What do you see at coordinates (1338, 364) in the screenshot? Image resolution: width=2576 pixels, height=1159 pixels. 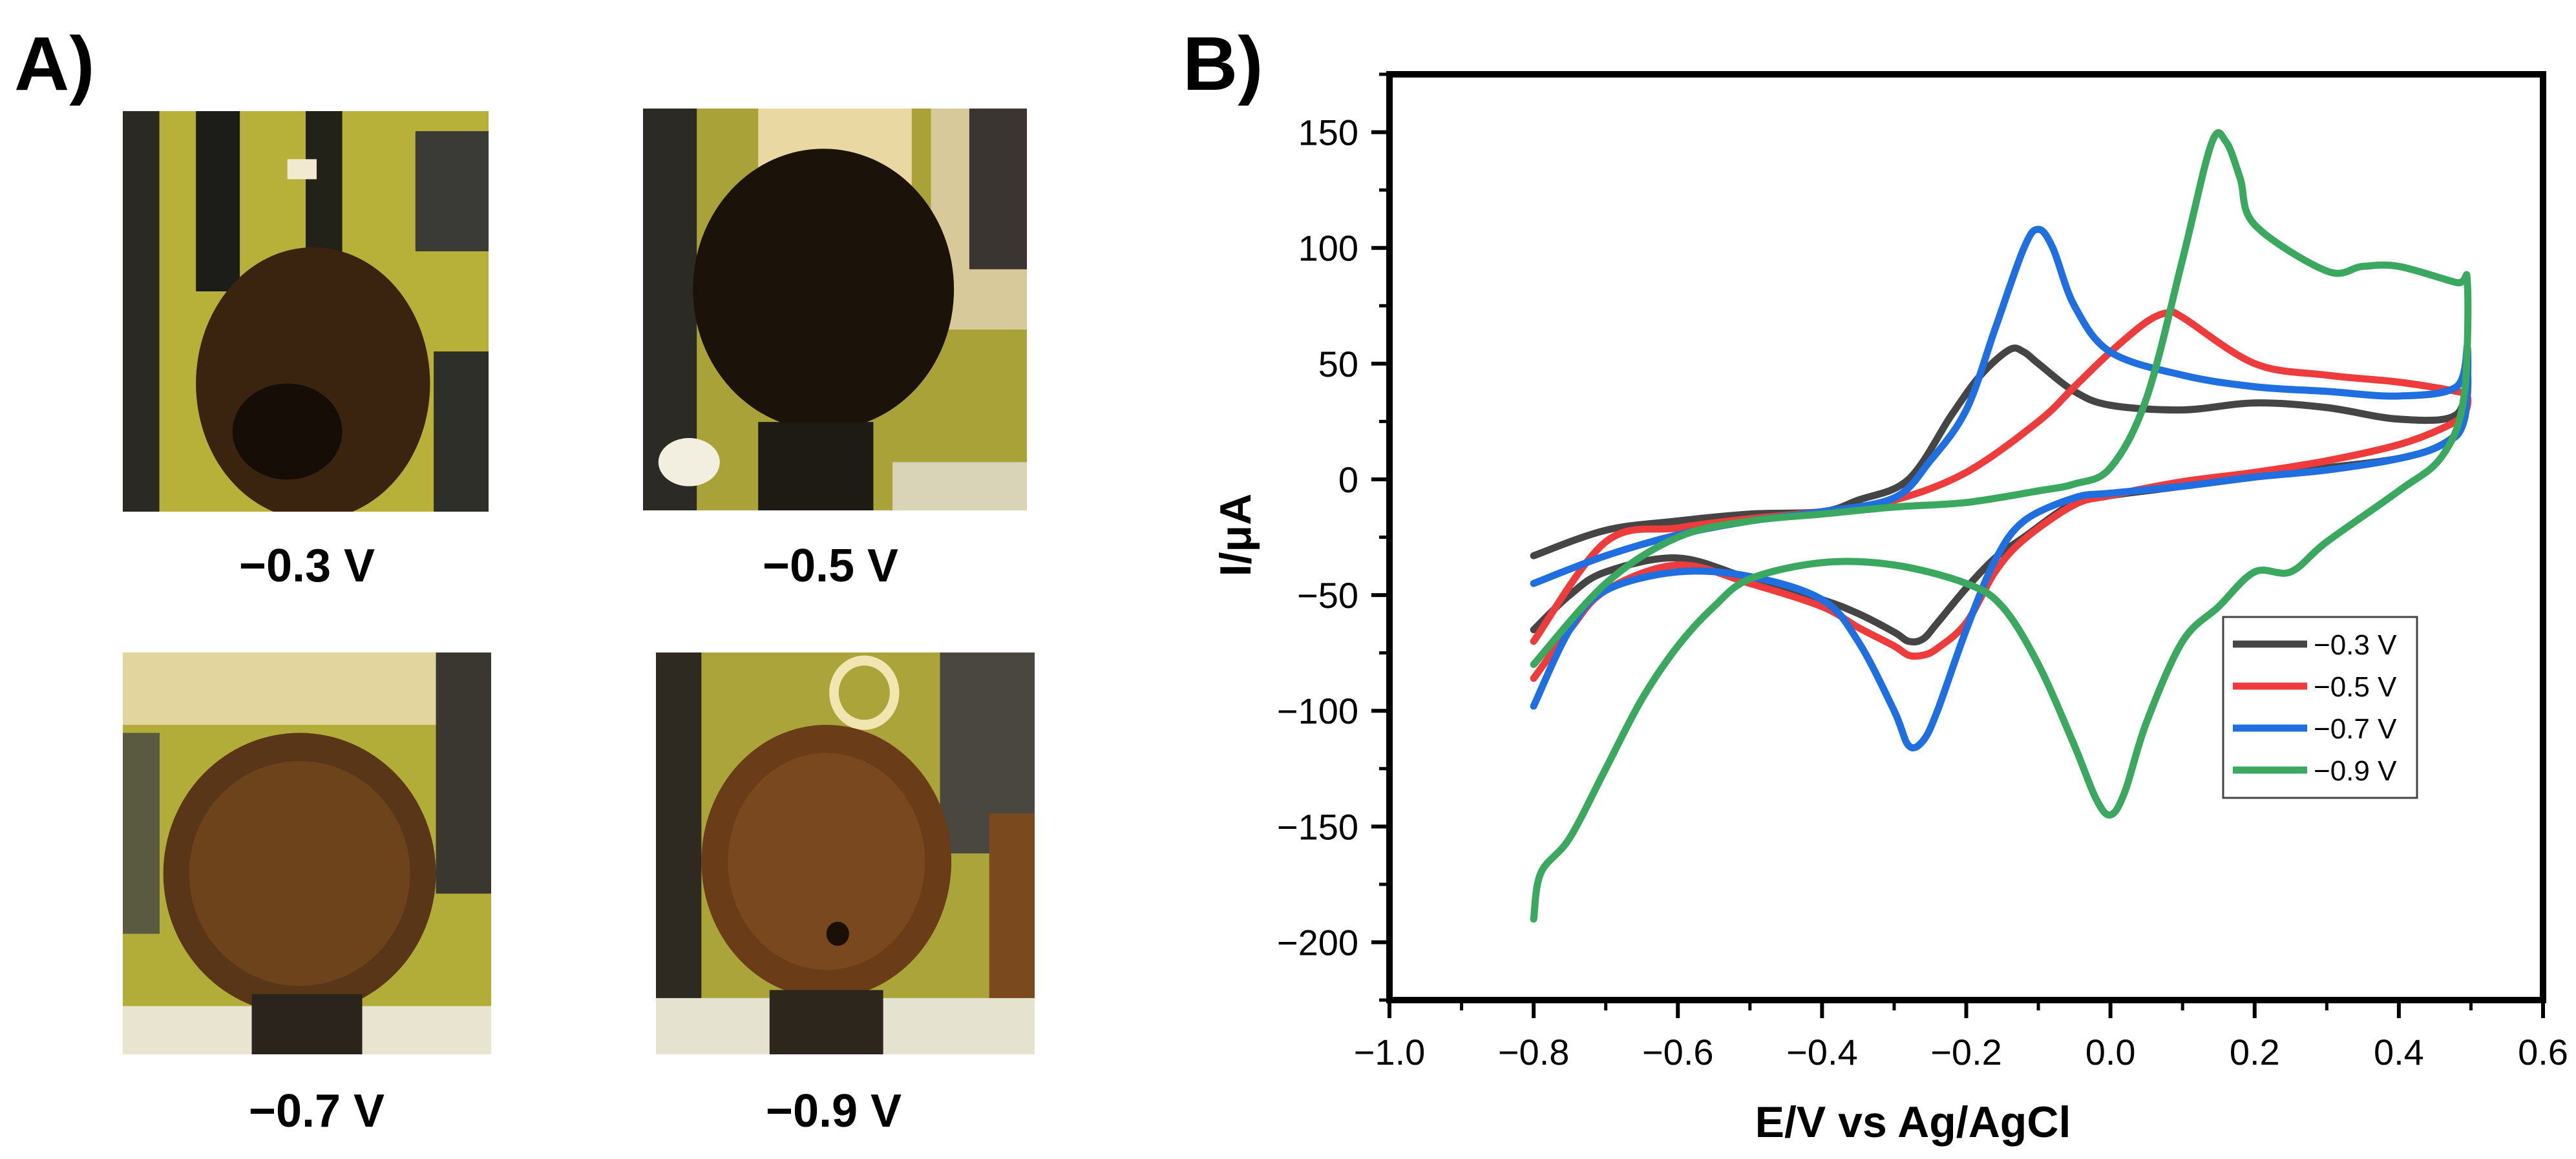 I see `y-tick-label: 50` at bounding box center [1338, 364].